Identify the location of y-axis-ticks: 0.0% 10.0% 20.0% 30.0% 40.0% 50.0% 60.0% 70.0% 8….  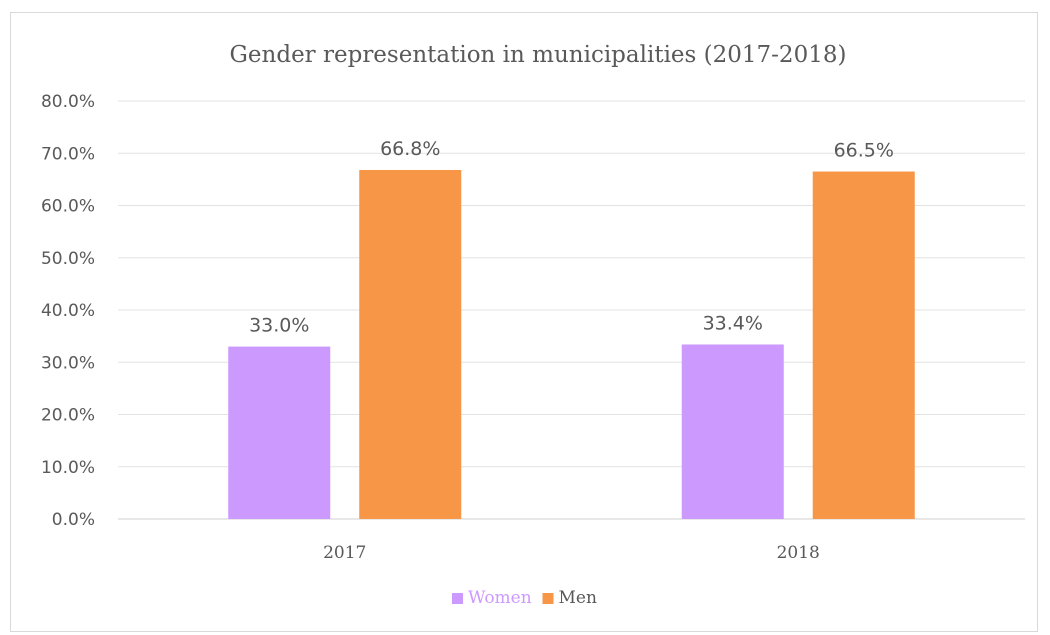
(68, 311).